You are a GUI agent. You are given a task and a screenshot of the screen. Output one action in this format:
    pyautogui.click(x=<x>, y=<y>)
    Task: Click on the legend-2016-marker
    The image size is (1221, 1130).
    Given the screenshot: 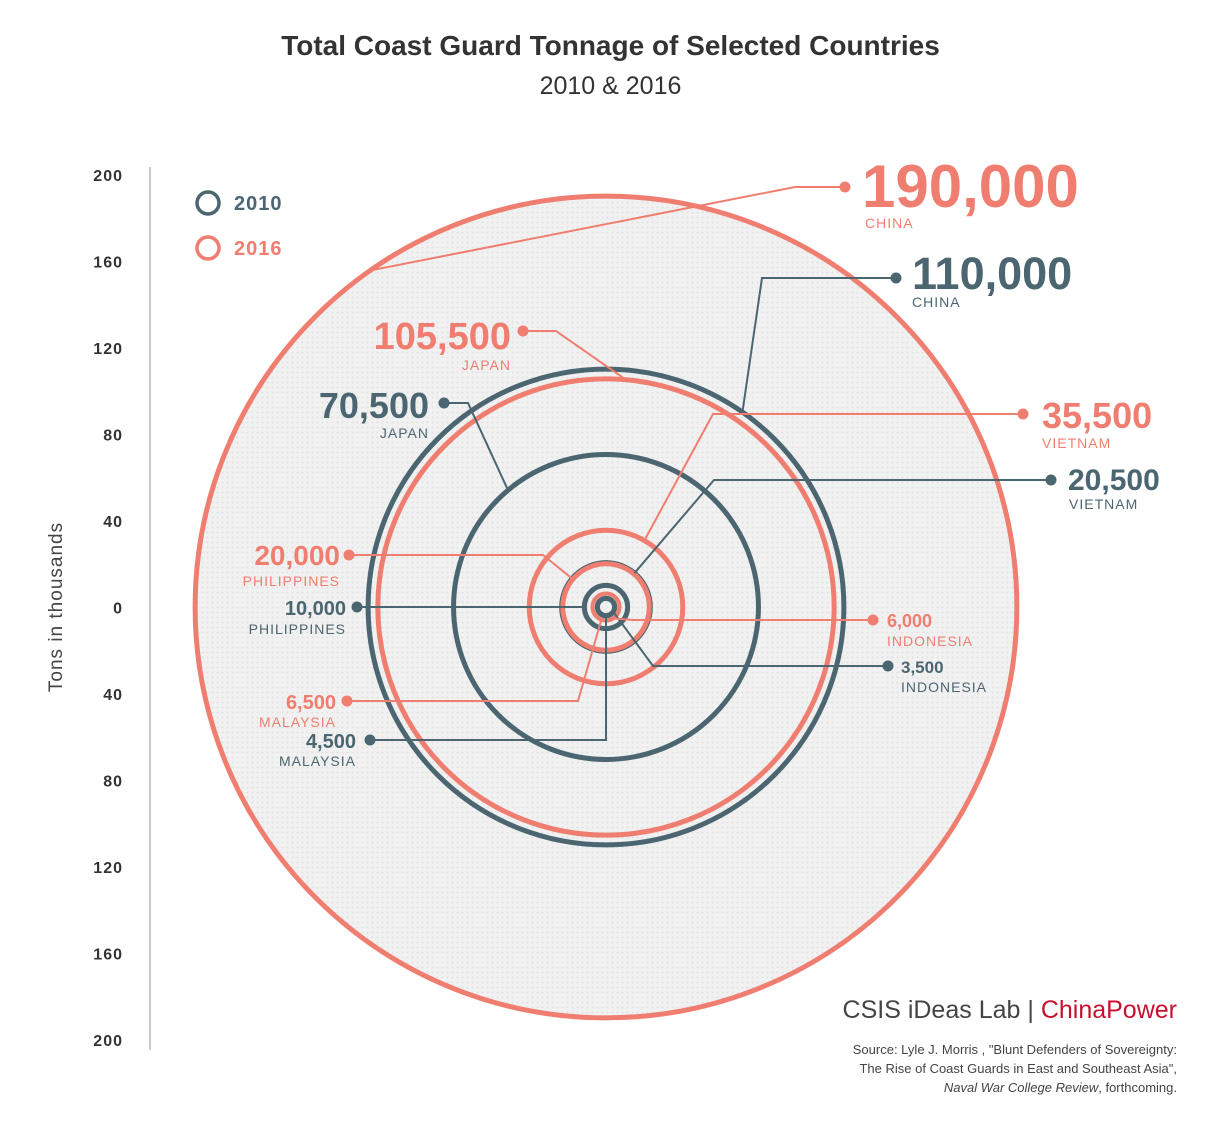 What is the action you would take?
    pyautogui.click(x=208, y=248)
    